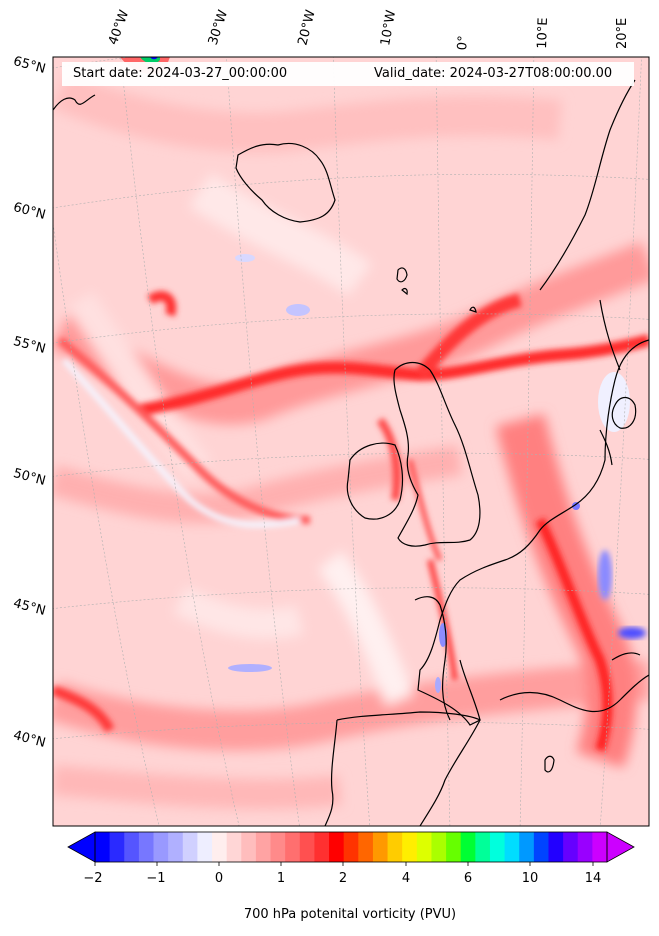 This screenshot has width=659, height=936. Describe the element at coordinates (180, 73) in the screenshot. I see `start-date-label: Start date: 2024-03-27_00:00:00` at that location.